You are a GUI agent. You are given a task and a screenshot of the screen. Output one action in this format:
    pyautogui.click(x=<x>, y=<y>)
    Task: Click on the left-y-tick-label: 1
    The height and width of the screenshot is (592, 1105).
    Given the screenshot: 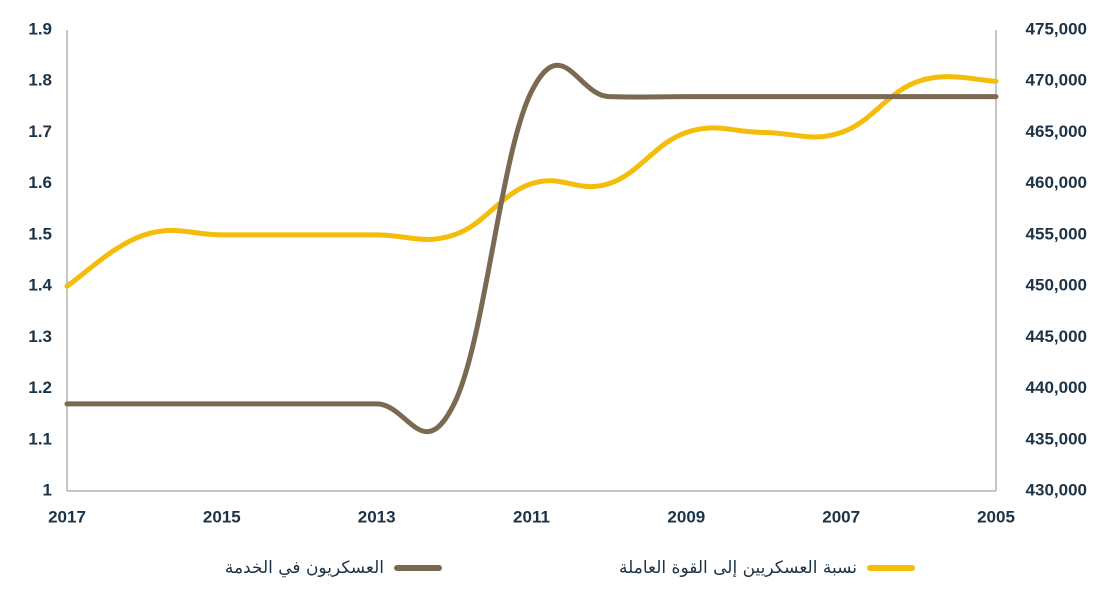 What is the action you would take?
    pyautogui.click(x=47, y=489)
    